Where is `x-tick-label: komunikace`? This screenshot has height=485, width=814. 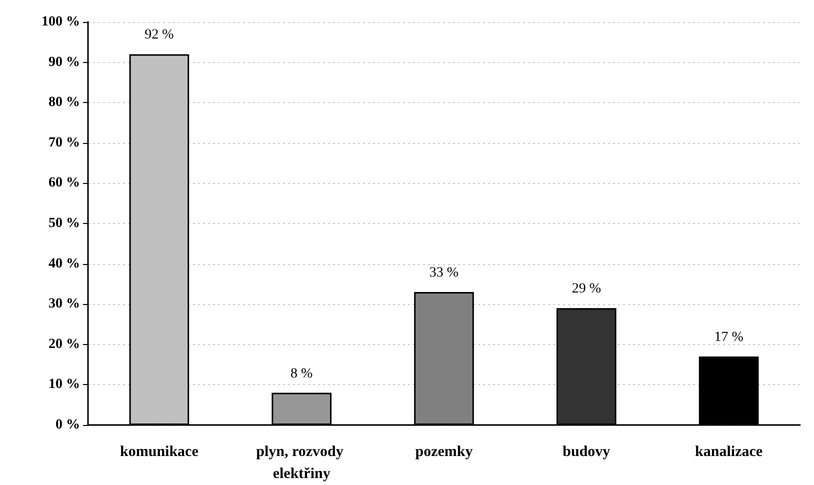 x-tick-label: komunikace is located at coordinates (159, 452).